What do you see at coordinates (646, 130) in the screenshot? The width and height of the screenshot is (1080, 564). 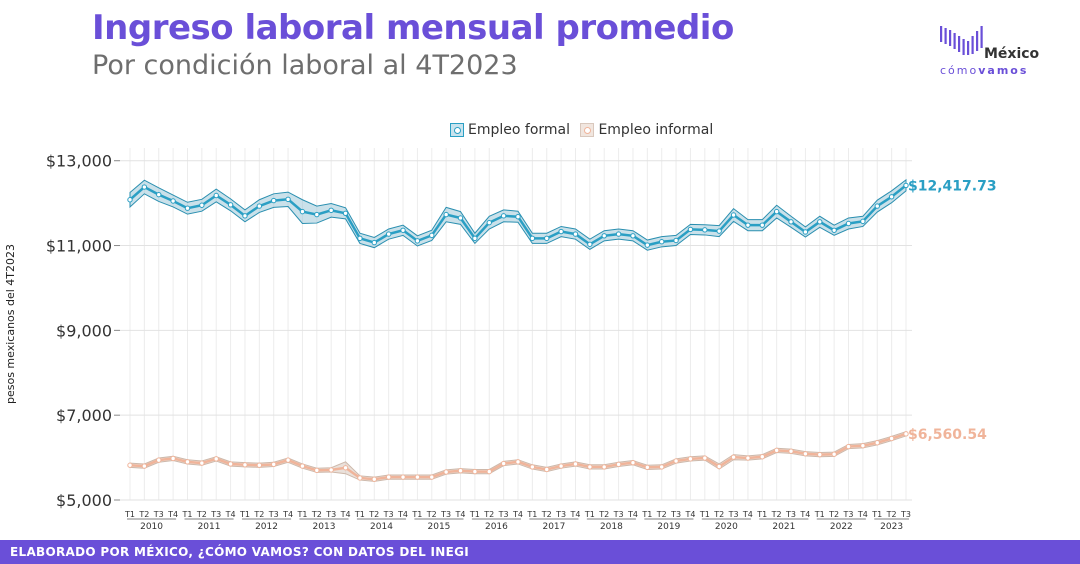 I see `legend-item-informal: Empleo informal` at bounding box center [646, 130].